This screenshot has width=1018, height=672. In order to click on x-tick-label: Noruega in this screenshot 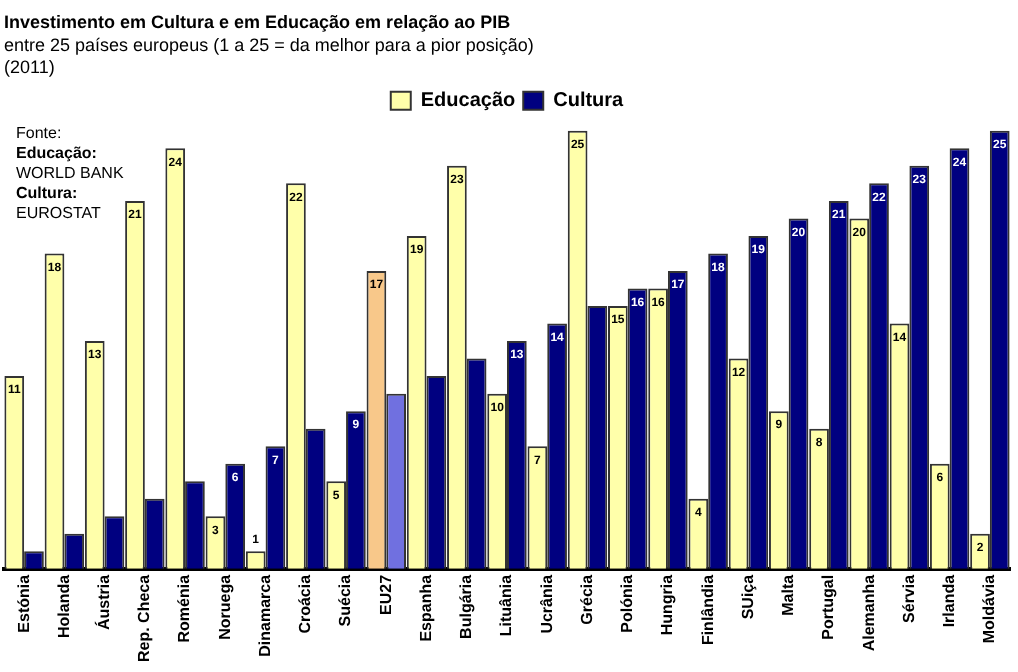, I will do `click(224, 606)`.